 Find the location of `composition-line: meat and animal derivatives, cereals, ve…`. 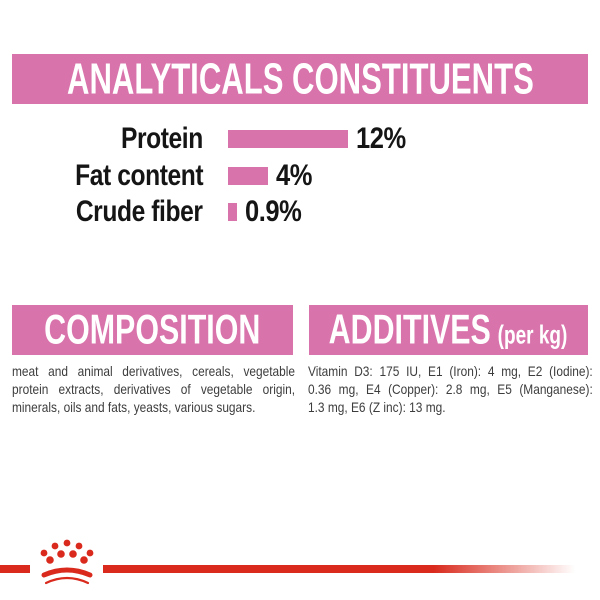

composition-line: meat and animal derivatives, cereals, ve… is located at coordinates (154, 371).